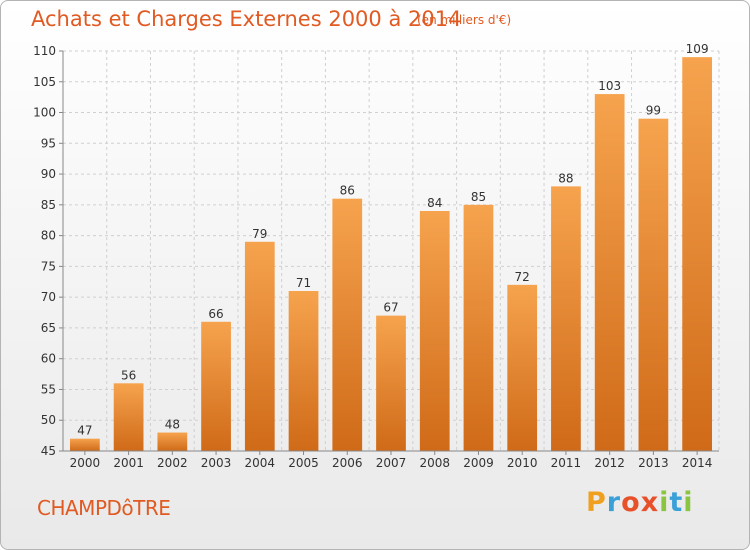 This screenshot has height=550, width=750. Describe the element at coordinates (478, 197) in the screenshot. I see `bar-value-label: 85` at that location.